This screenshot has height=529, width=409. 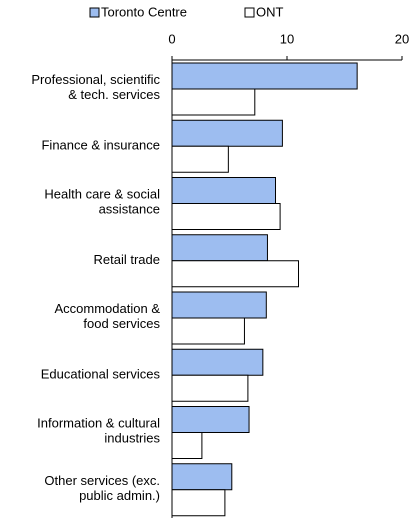 I want to click on category-label: Educational services, so click(x=101, y=373).